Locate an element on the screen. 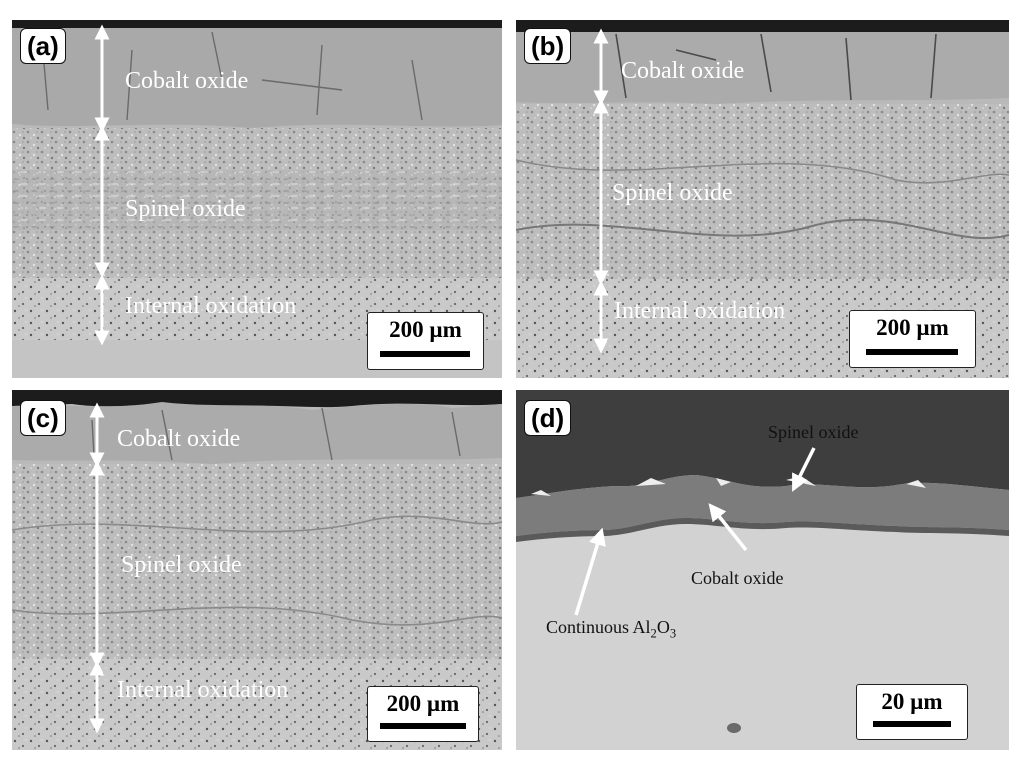 This screenshot has height=763, width=1021. panel-tag: (b) is located at coordinates (548, 46).